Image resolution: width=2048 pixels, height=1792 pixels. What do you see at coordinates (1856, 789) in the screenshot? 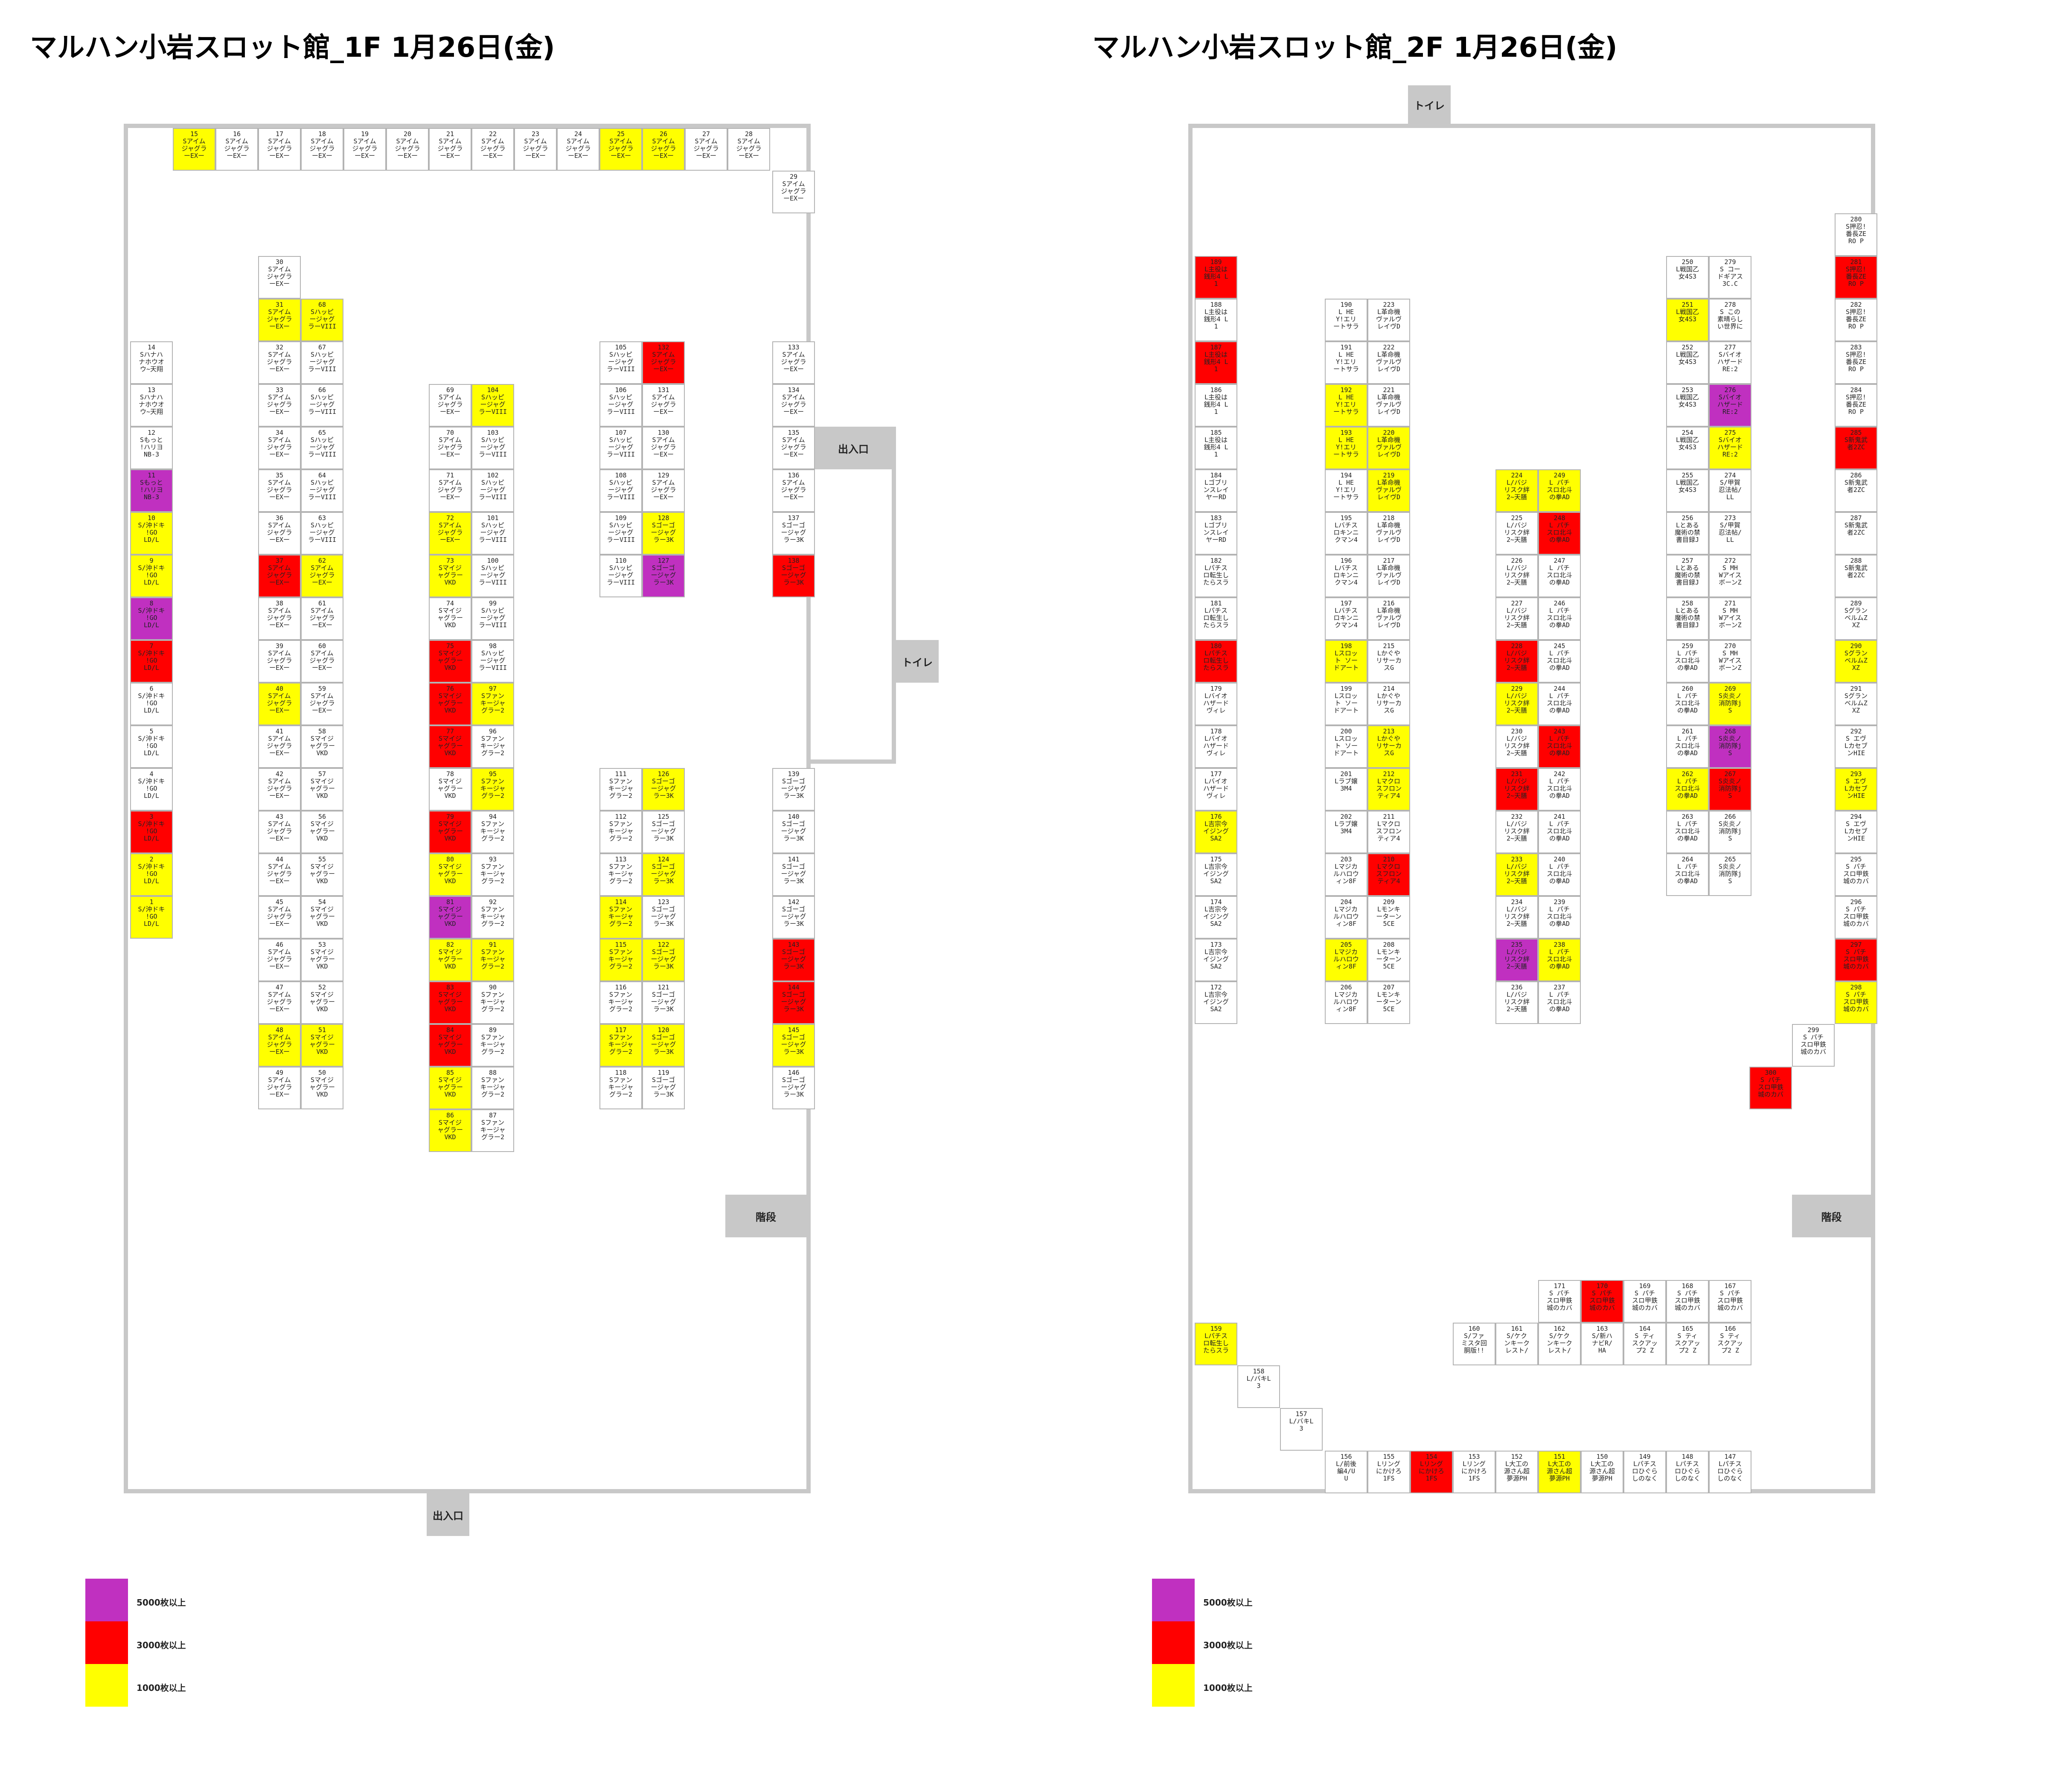
I see `machine-seat: 293 S エヴ Lカセブ ンHIE` at bounding box center [1856, 789].